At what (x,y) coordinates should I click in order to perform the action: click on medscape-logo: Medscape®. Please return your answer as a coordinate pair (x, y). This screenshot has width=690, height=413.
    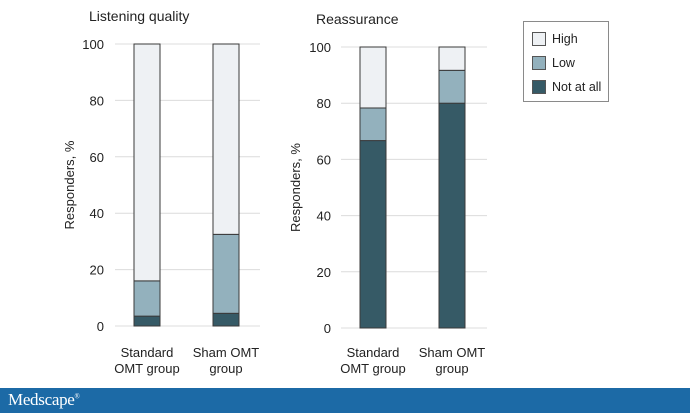
    Looking at the image, I should click on (44, 400).